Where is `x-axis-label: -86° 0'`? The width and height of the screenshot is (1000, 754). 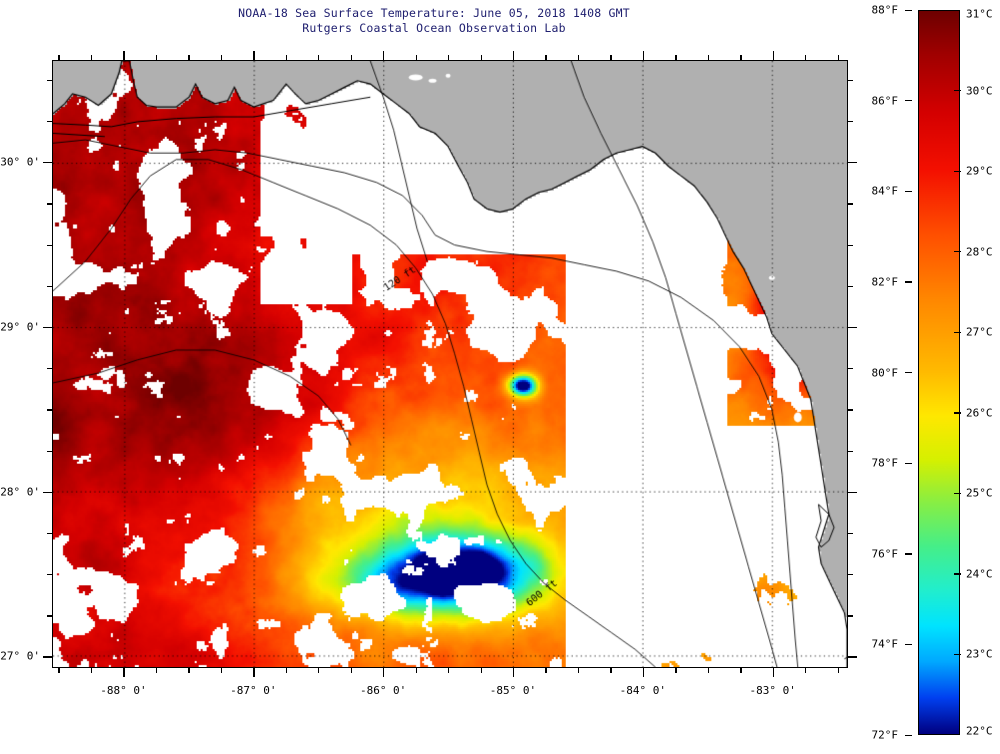
x-axis-label: -86° 0' is located at coordinates (383, 690).